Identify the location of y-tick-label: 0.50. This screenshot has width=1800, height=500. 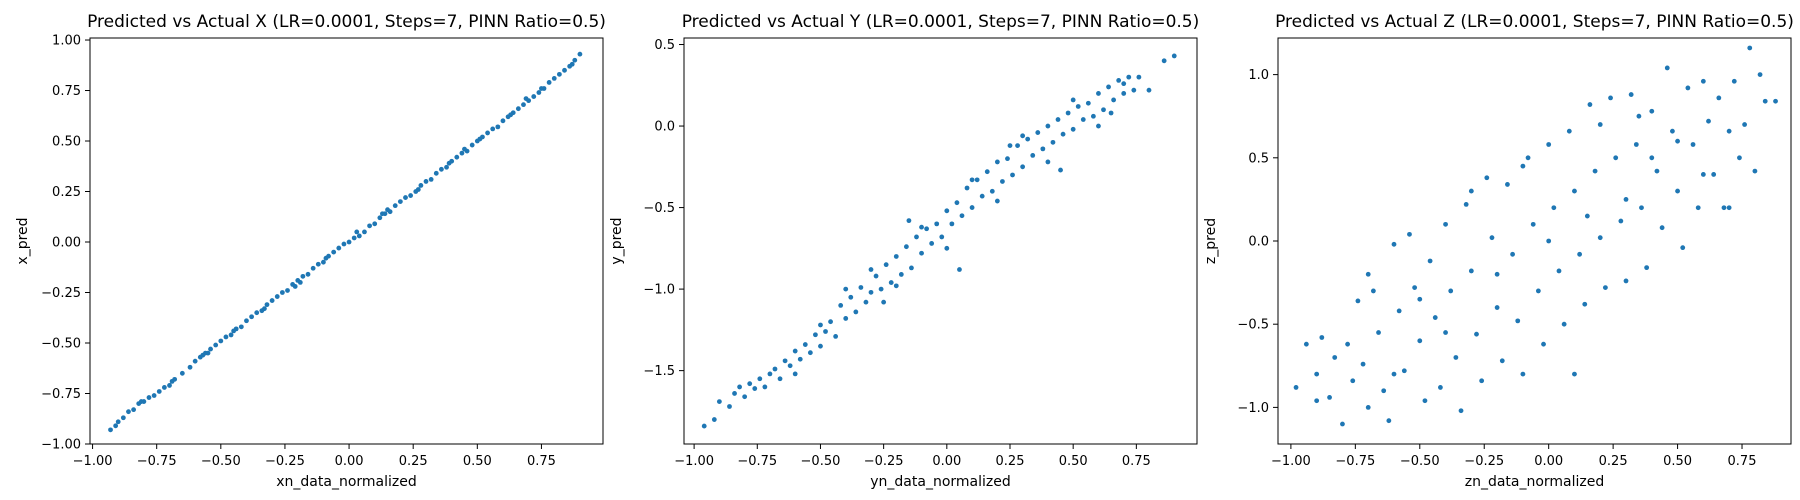
(66, 142).